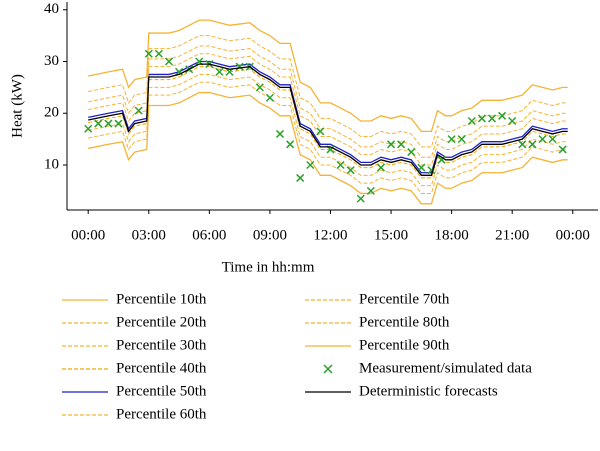 The width and height of the screenshot is (600, 451). Describe the element at coordinates (51, 9) in the screenshot. I see `y-tick-label: 40` at that location.